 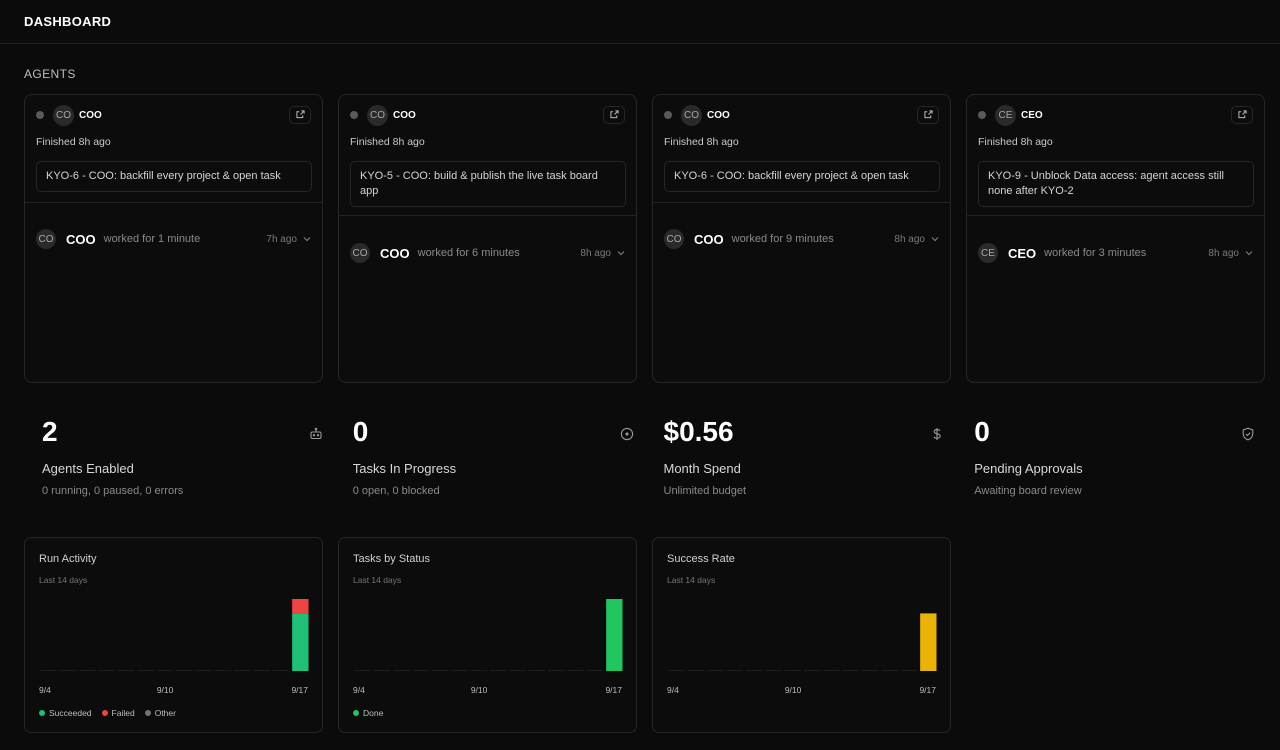 I want to click on stat-label: Agents Enabled, so click(x=88, y=468).